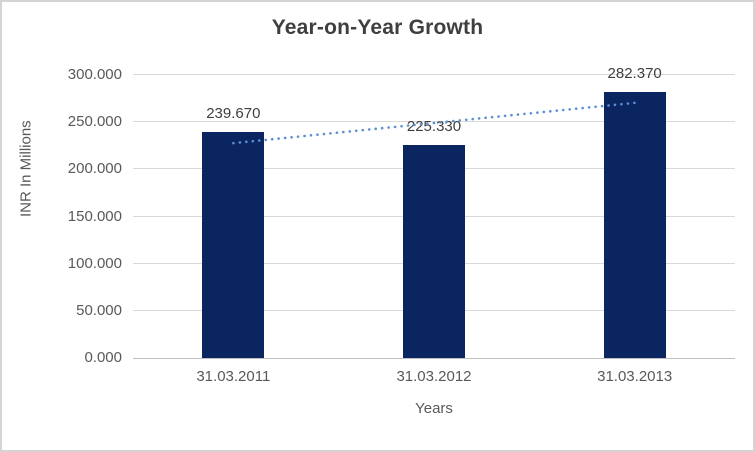  Describe the element at coordinates (233, 376) in the screenshot. I see `x-tick-label: 31.03.2011` at that location.